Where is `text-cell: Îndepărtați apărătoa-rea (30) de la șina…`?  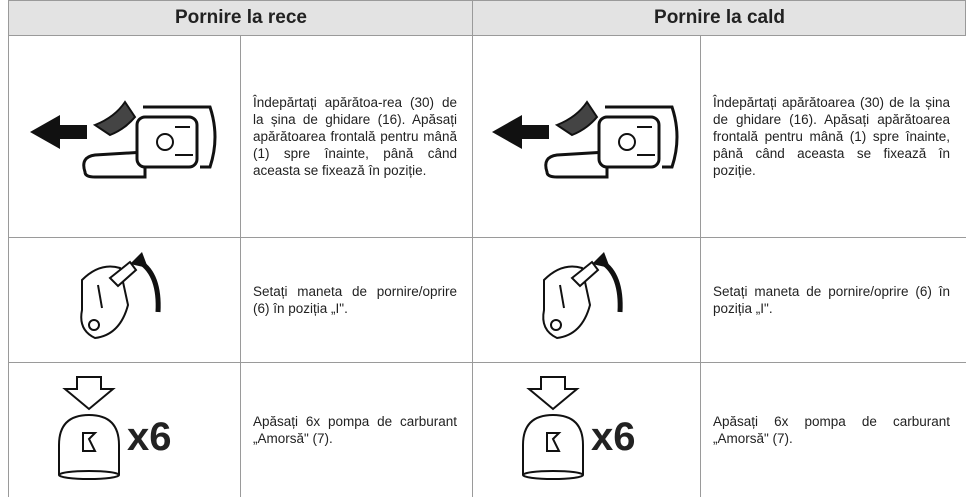
text-cell: Îndepărtați apărătoa-rea (30) de la șina… is located at coordinates (357, 136).